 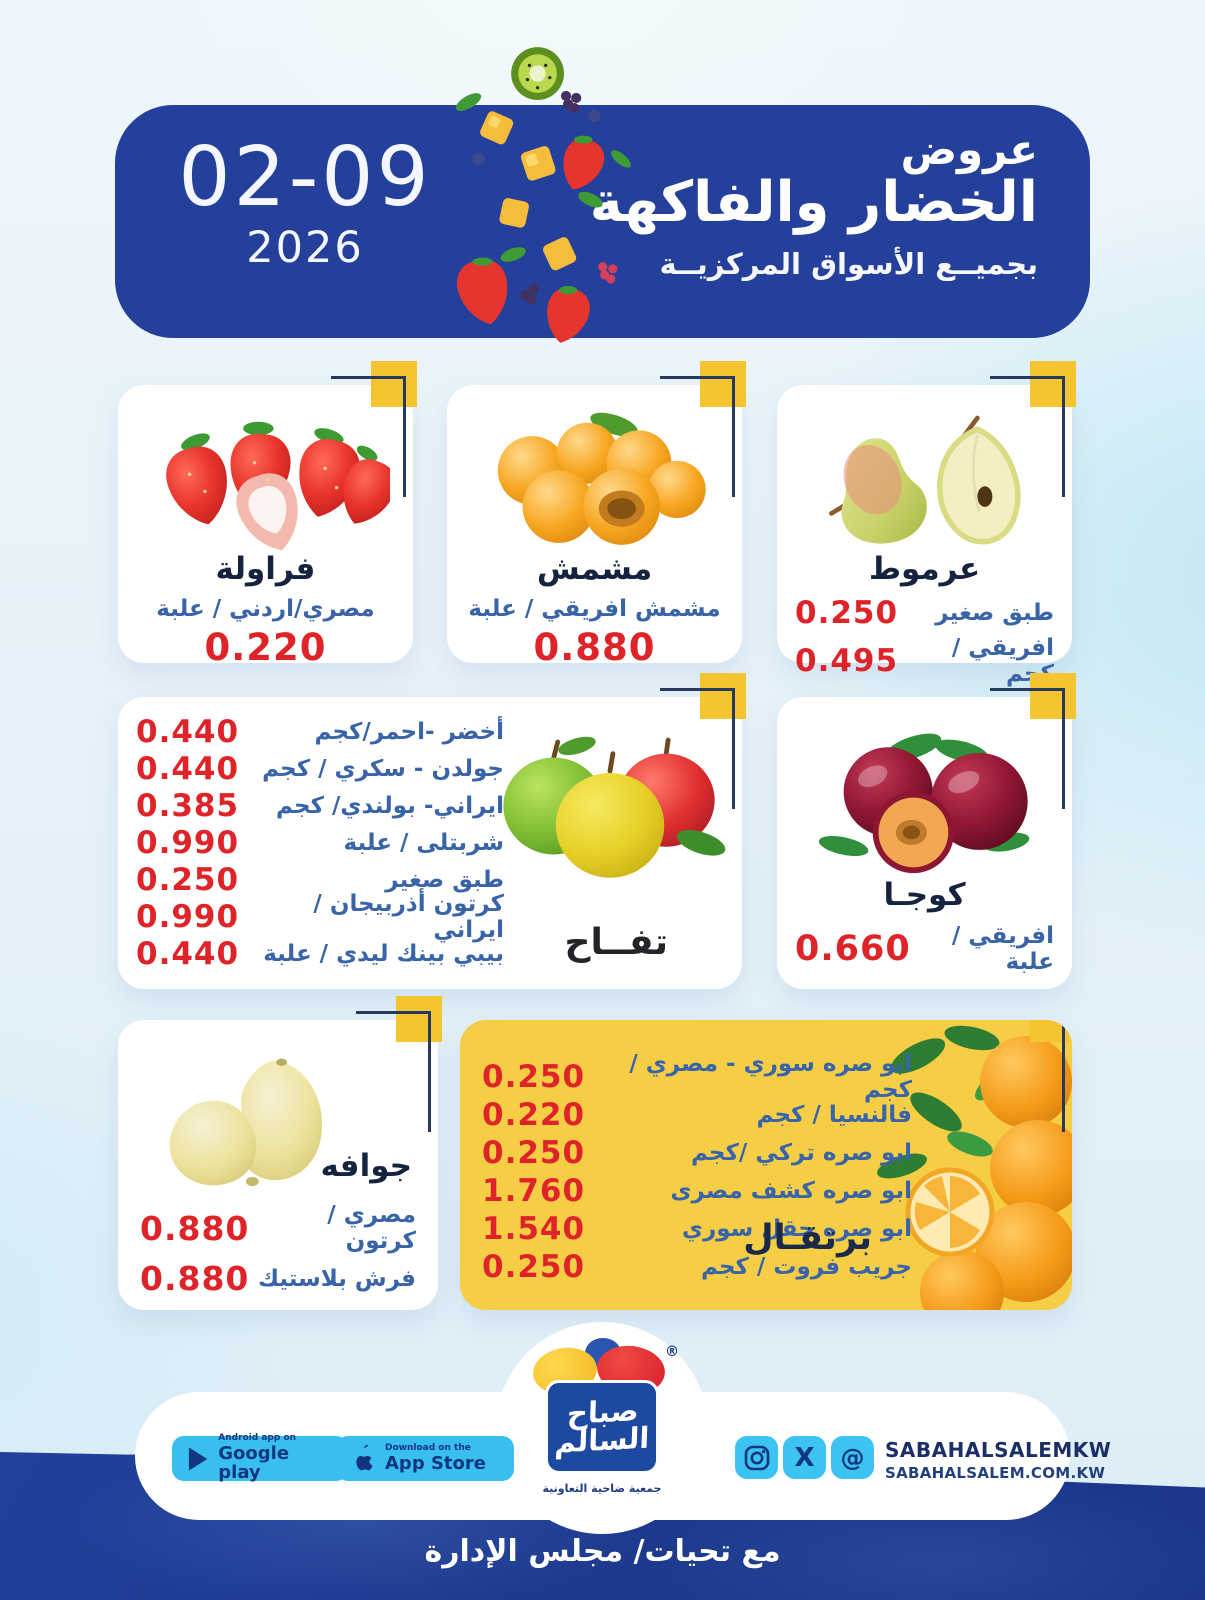 I want to click on row-label: مصري / كرتون, so click(x=371, y=1228).